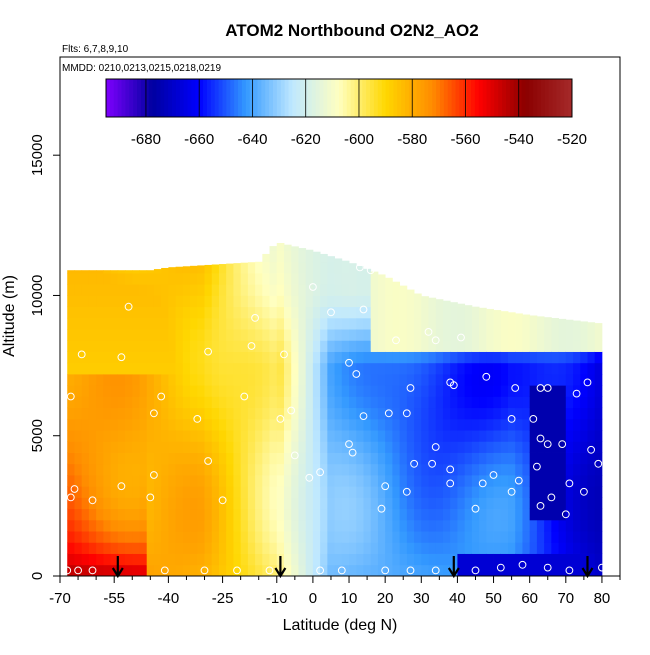 The height and width of the screenshot is (655, 650). Describe the element at coordinates (457, 598) in the screenshot. I see `x-tick-label: 40` at that location.